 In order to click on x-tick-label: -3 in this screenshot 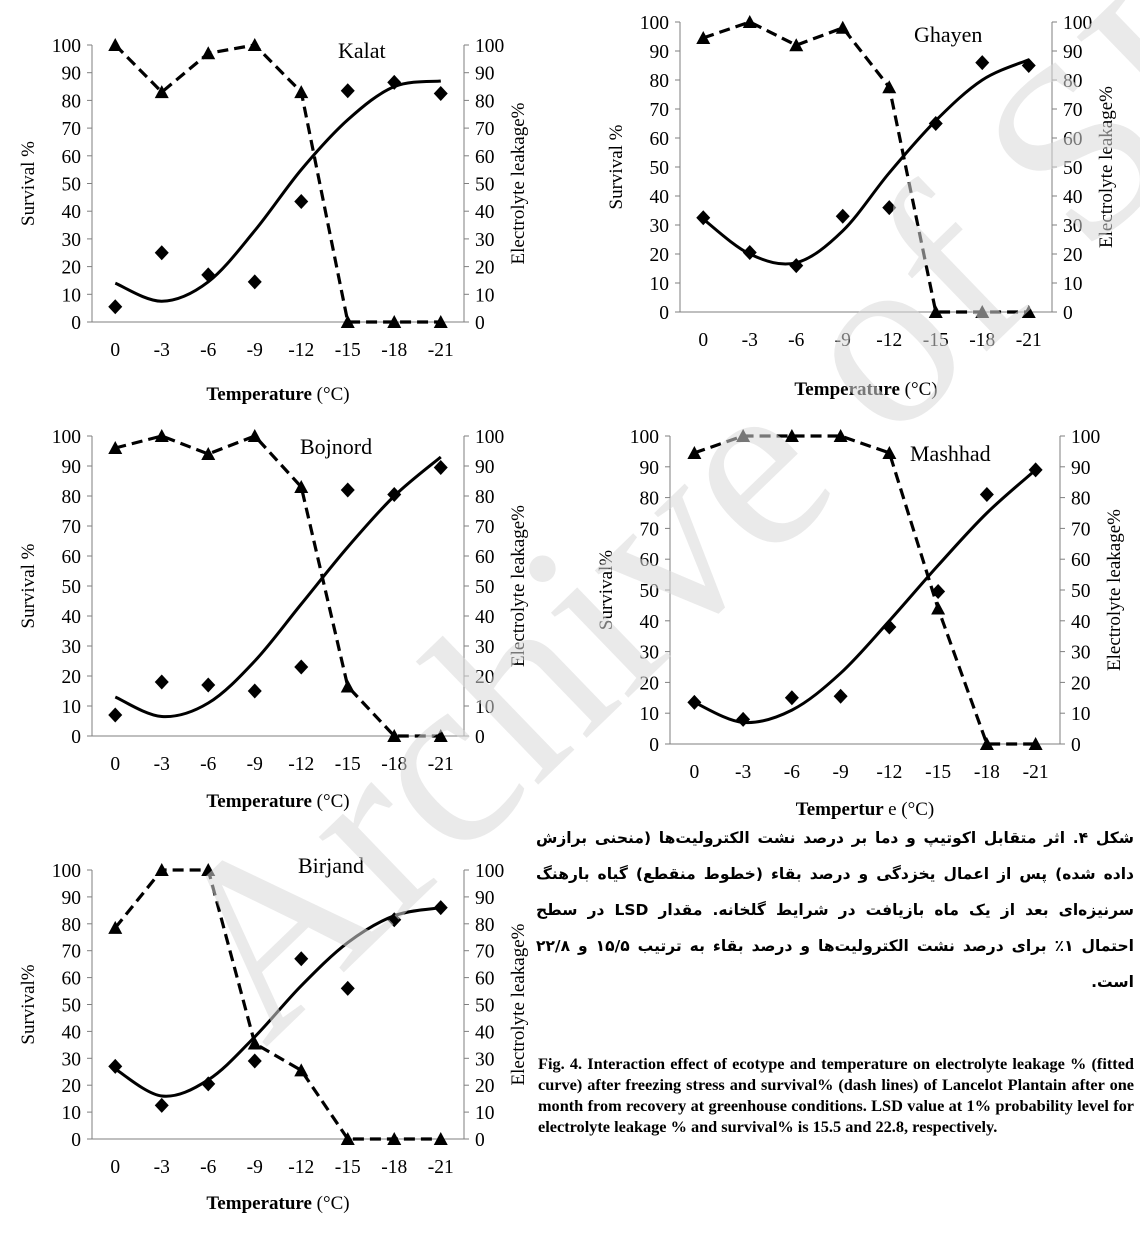, I will do `click(162, 764)`.